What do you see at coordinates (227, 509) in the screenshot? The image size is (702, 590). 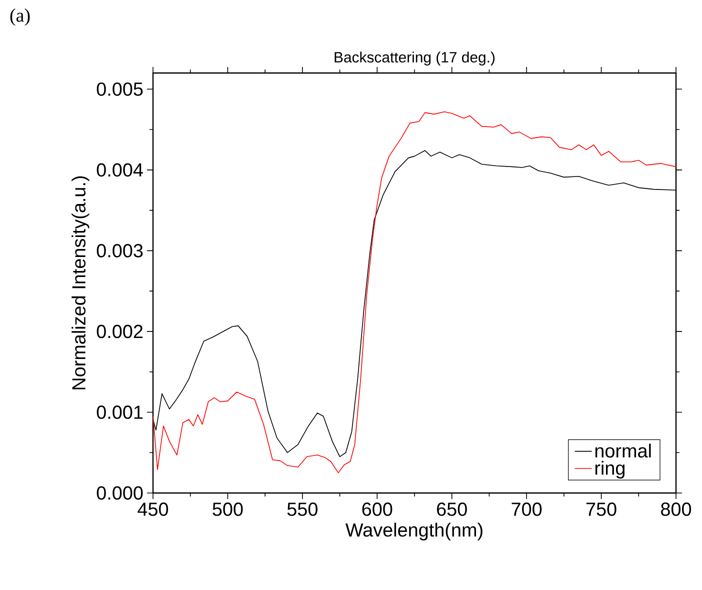 I see `x-tick-label: 500` at bounding box center [227, 509].